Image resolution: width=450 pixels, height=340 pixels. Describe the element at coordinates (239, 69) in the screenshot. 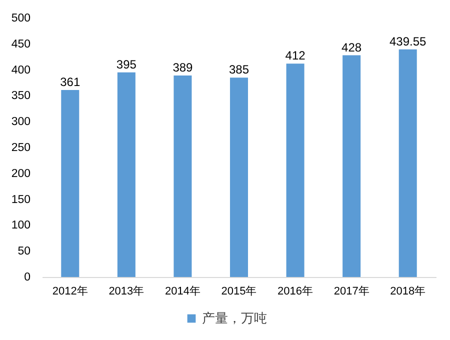

I see `data-label: 385` at that location.